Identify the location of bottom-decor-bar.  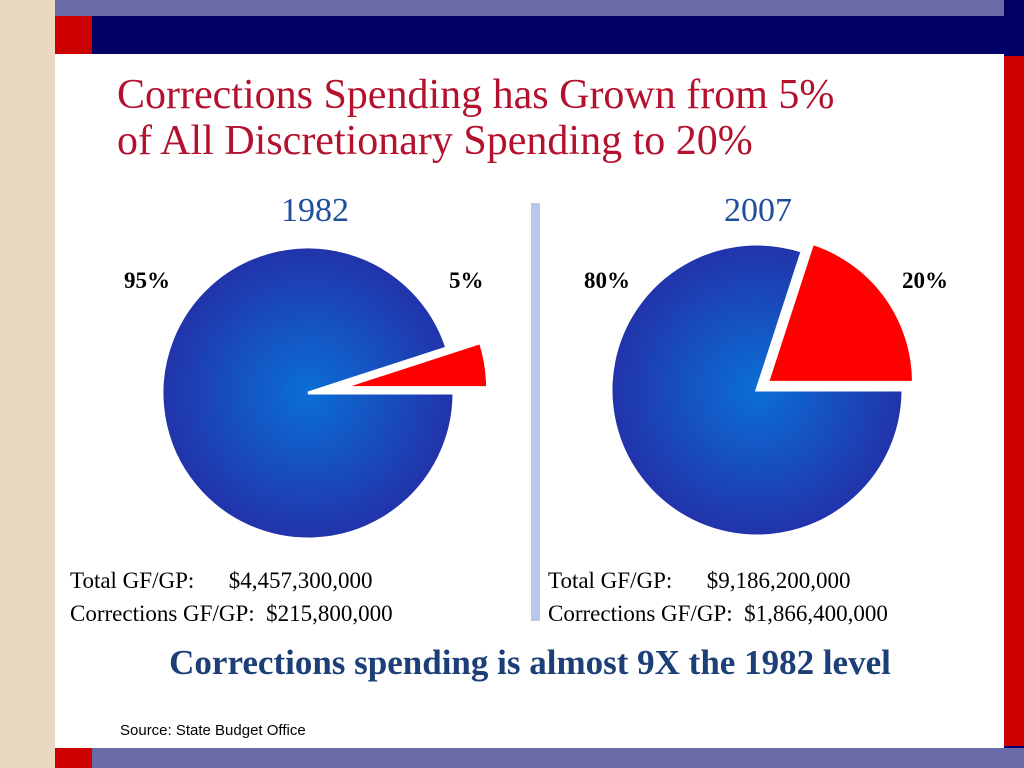
(539, 758).